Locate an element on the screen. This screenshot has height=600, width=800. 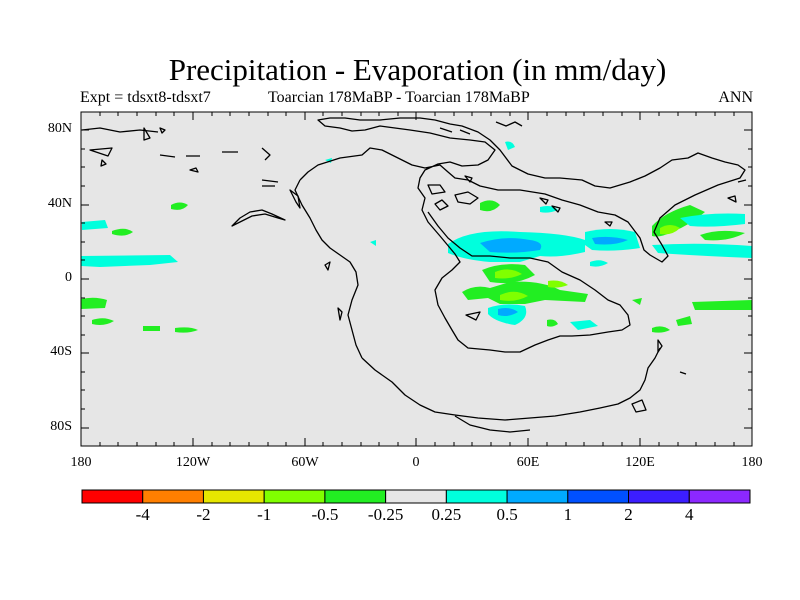
colorbar-label: 4 is located at coordinates (689, 514).